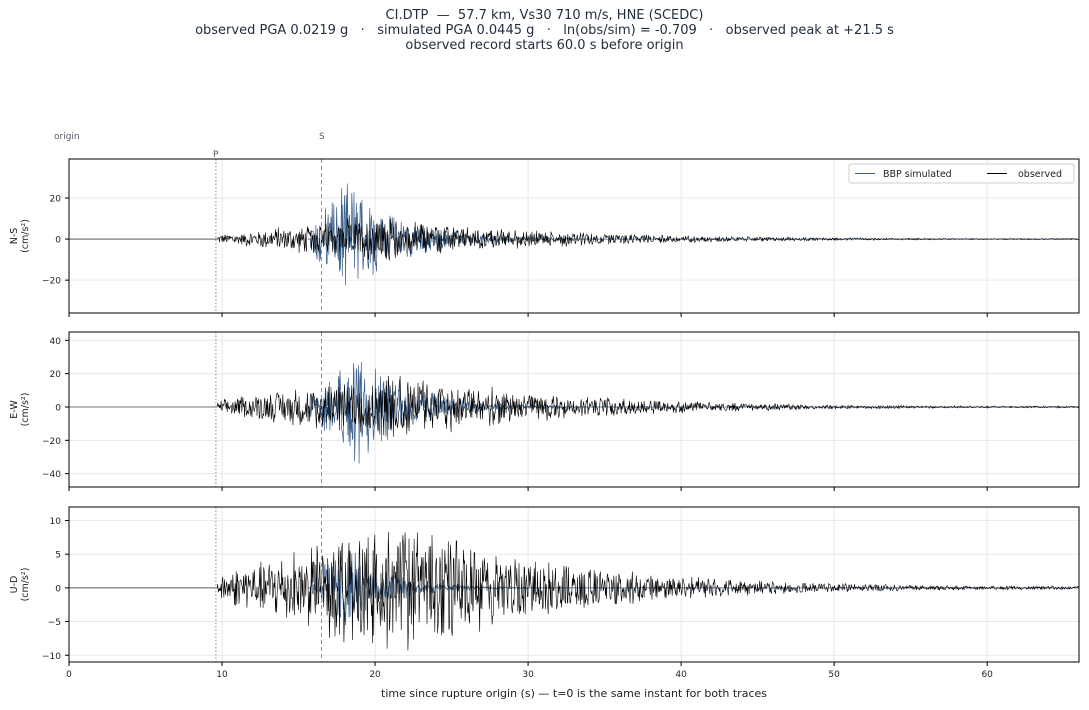 Image resolution: width=1089 pixels, height=710 pixels. What do you see at coordinates (322, 137) in the screenshot?
I see `s-marker-label: S` at bounding box center [322, 137].